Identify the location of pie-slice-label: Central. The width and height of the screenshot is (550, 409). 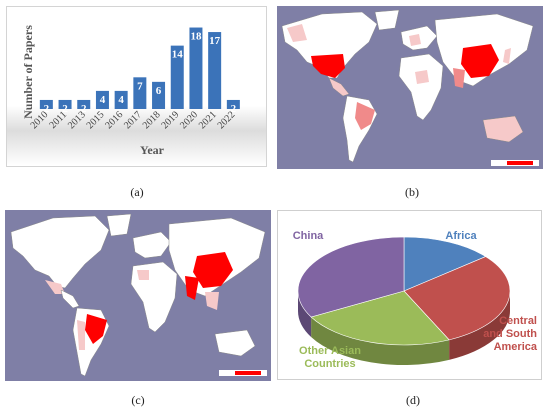
(518, 321).